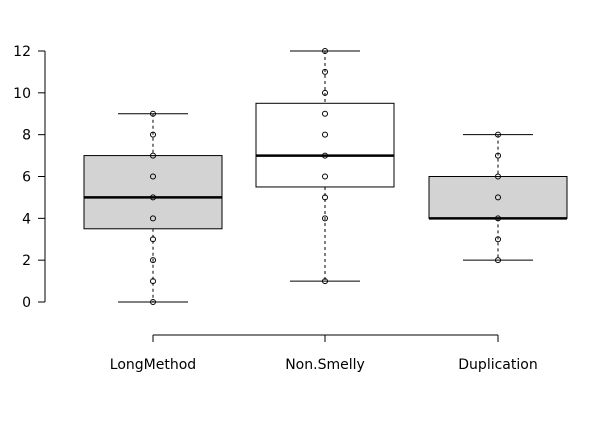  Describe the element at coordinates (26, 178) in the screenshot. I see `y-tick-label: 6` at that location.